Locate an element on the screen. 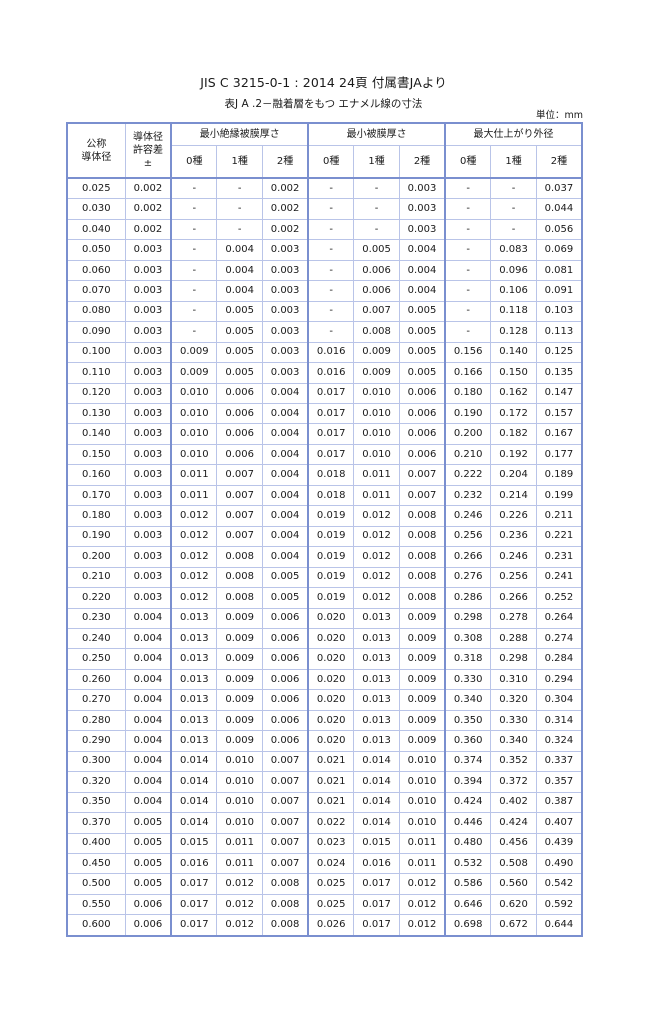 The image size is (647, 1024). table-cell: 0.140 is located at coordinates (513, 352).